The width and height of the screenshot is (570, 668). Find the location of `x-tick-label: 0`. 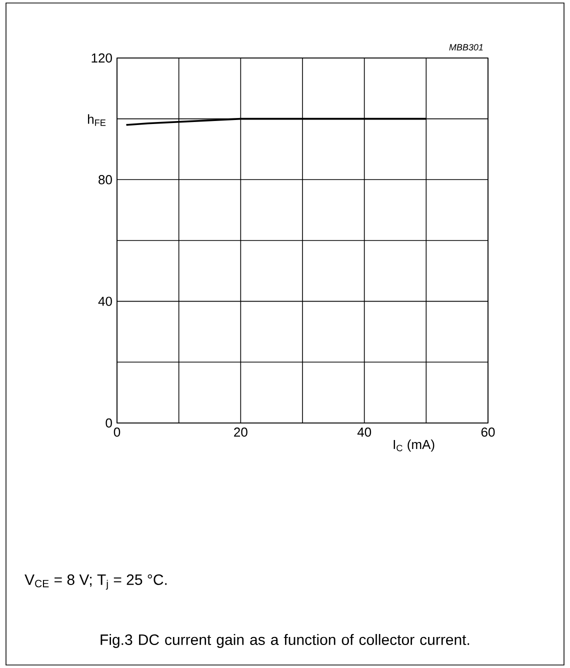

x-tick-label: 0 is located at coordinates (117, 432).